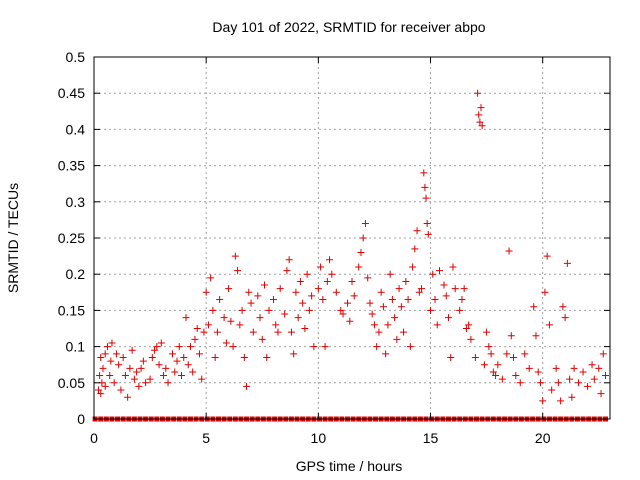  Describe the element at coordinates (76, 347) in the screenshot. I see `y-tick-label: 0.1` at that location.